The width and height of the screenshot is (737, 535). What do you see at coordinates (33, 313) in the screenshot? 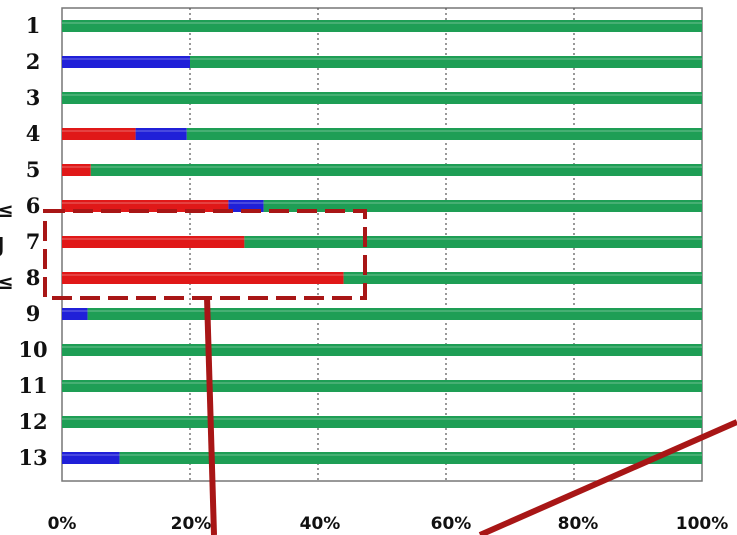
I see `y-tick-label: 9` at bounding box center [33, 313].